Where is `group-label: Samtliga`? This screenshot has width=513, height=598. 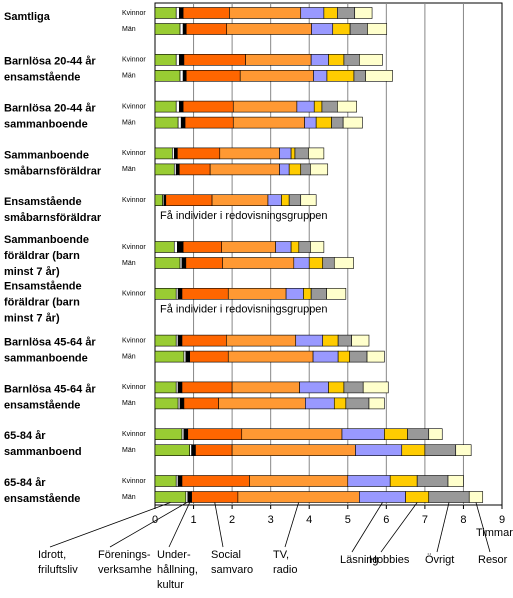
group-label: Samtliga is located at coordinates (27, 17).